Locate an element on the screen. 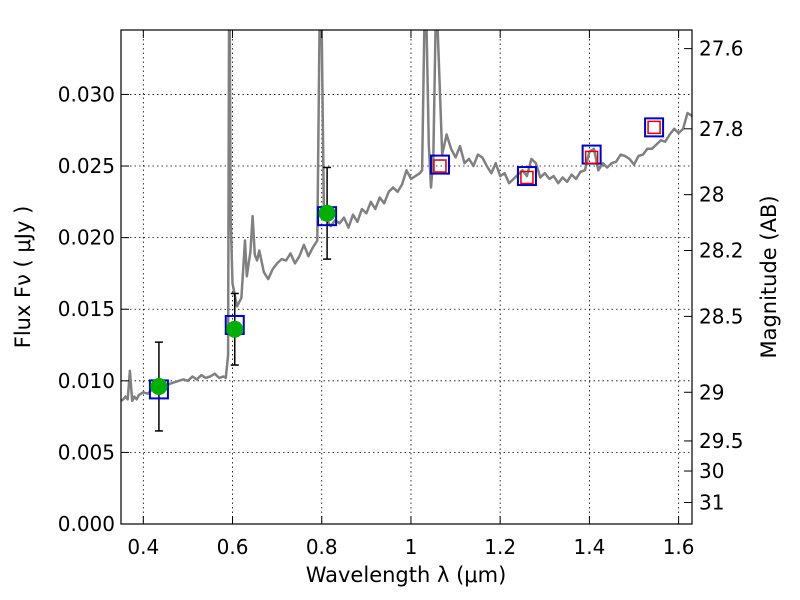 This screenshot has width=800, height=600. y-tick-label: 0.000 is located at coordinates (86, 524).